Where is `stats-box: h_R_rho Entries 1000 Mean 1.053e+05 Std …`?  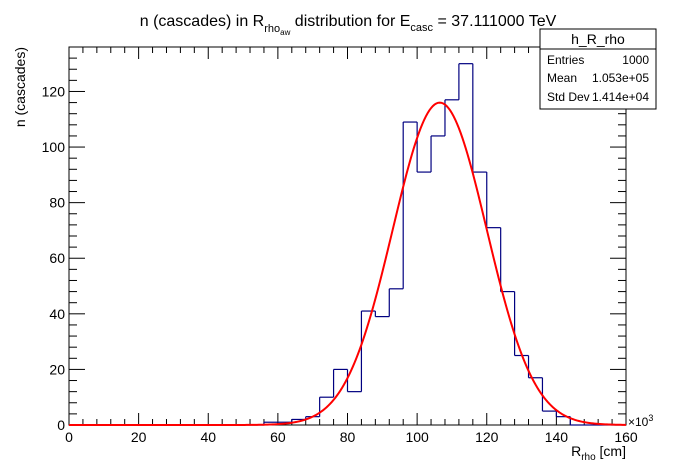
stats-box: h_R_rho Entries 1000 Mean 1.053e+05 Std … is located at coordinates (598, 69).